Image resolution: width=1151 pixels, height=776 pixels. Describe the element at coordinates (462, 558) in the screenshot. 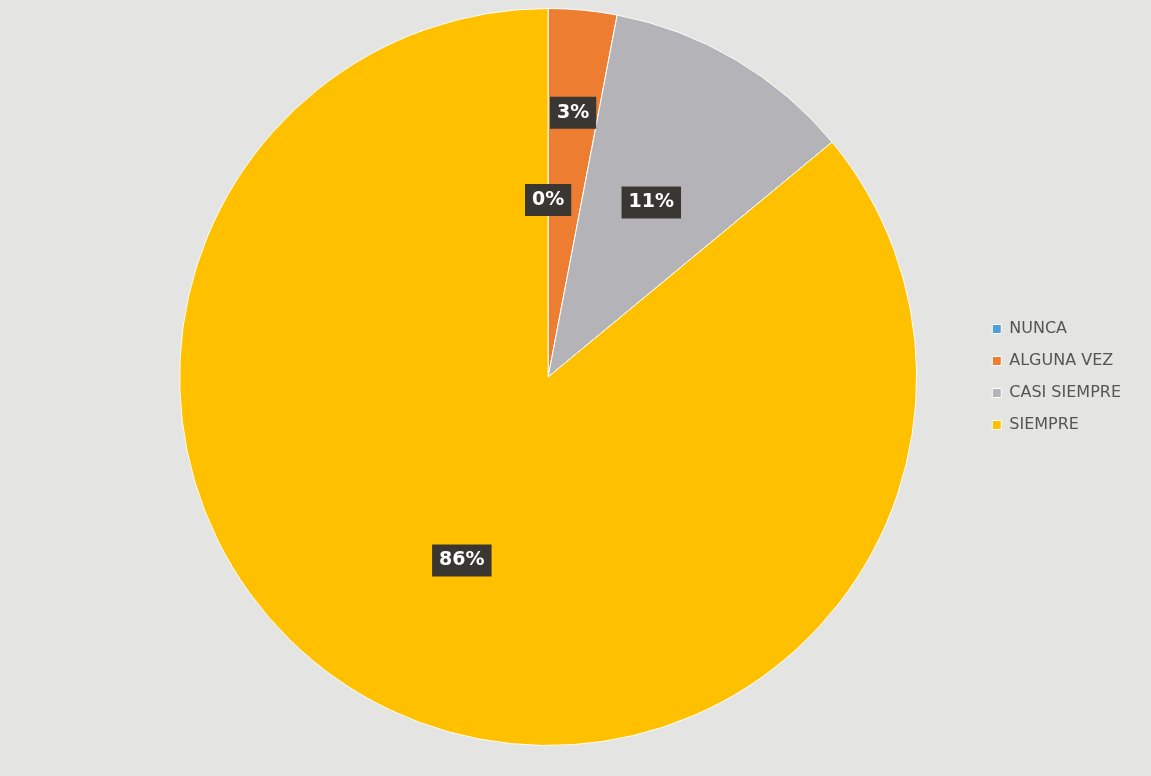

I see `data-label: 86%` at that location.